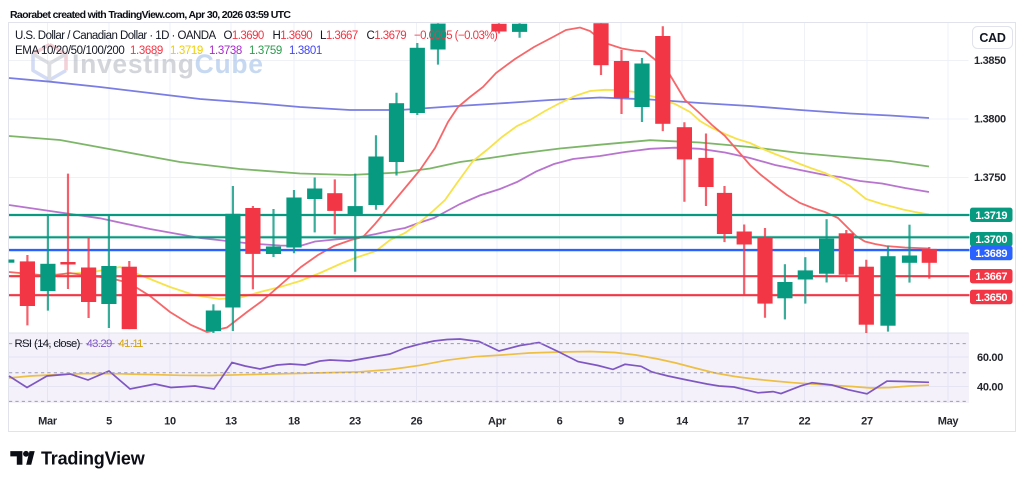 The height and width of the screenshot is (484, 1024). Describe the element at coordinates (991, 254) in the screenshot. I see `svg-text: 1.3689` at that location.